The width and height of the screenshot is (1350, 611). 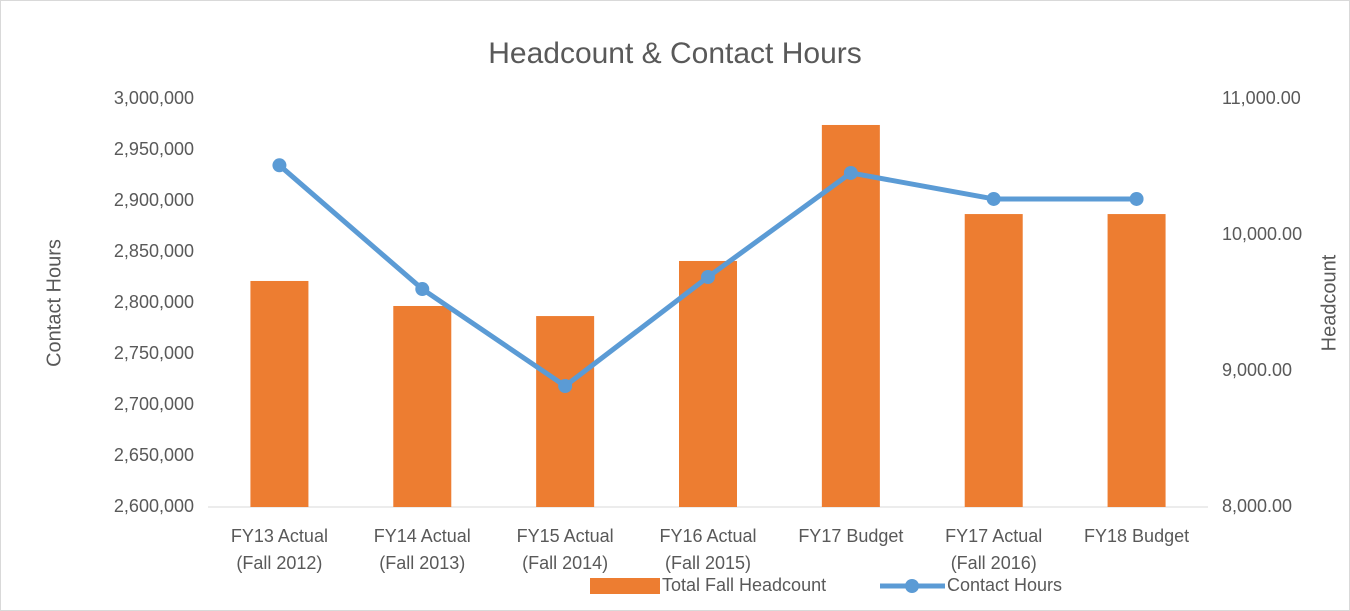 I want to click on y2-tick-label: 11,000.00, so click(x=1261, y=98).